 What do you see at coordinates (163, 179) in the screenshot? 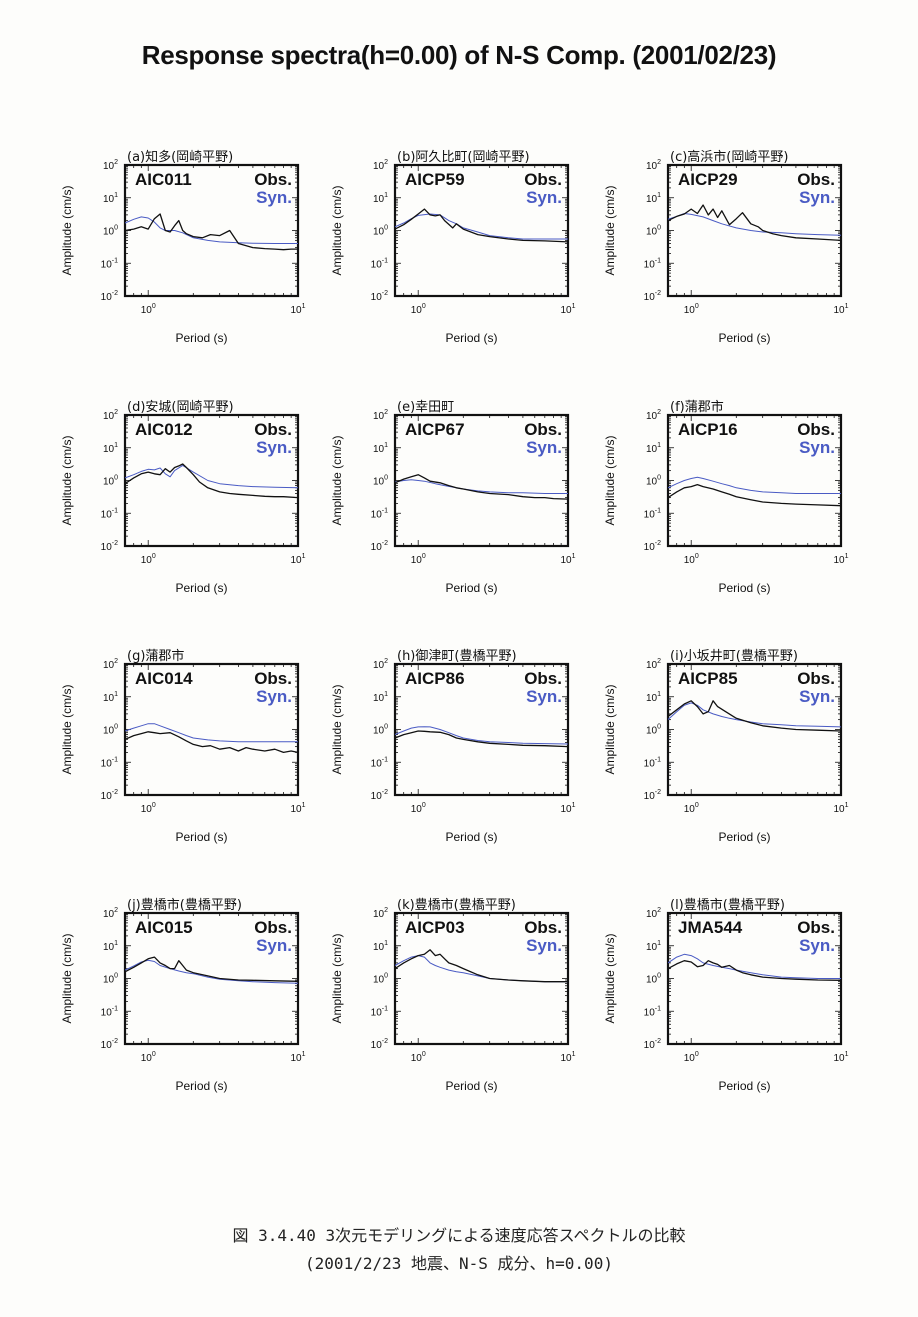
I see `station-code: AIC011` at bounding box center [163, 179].